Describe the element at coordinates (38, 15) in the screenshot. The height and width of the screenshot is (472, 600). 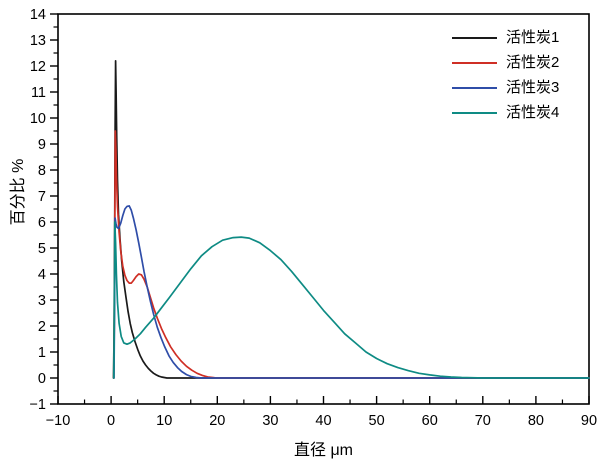
I see `y-tick-label: 14` at that location.